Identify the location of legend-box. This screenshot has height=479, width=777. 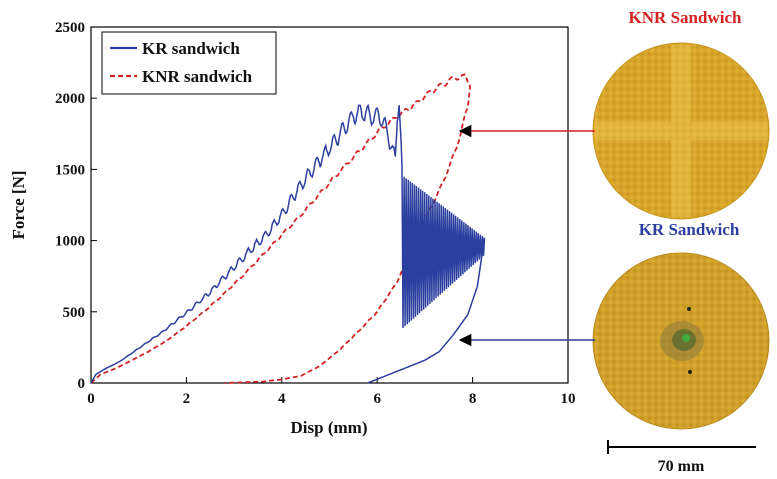
(189, 63).